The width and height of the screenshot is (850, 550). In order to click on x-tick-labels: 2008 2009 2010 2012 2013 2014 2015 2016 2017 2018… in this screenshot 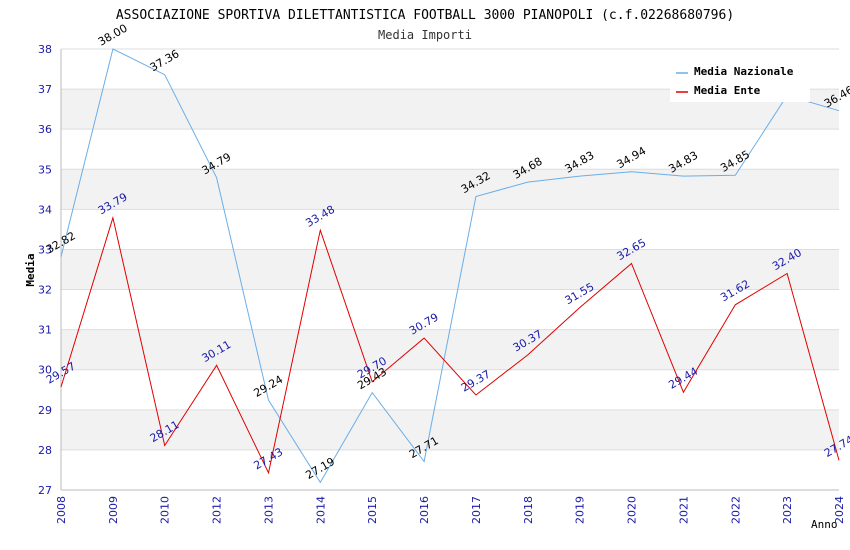, I will do `click(450, 510)`.